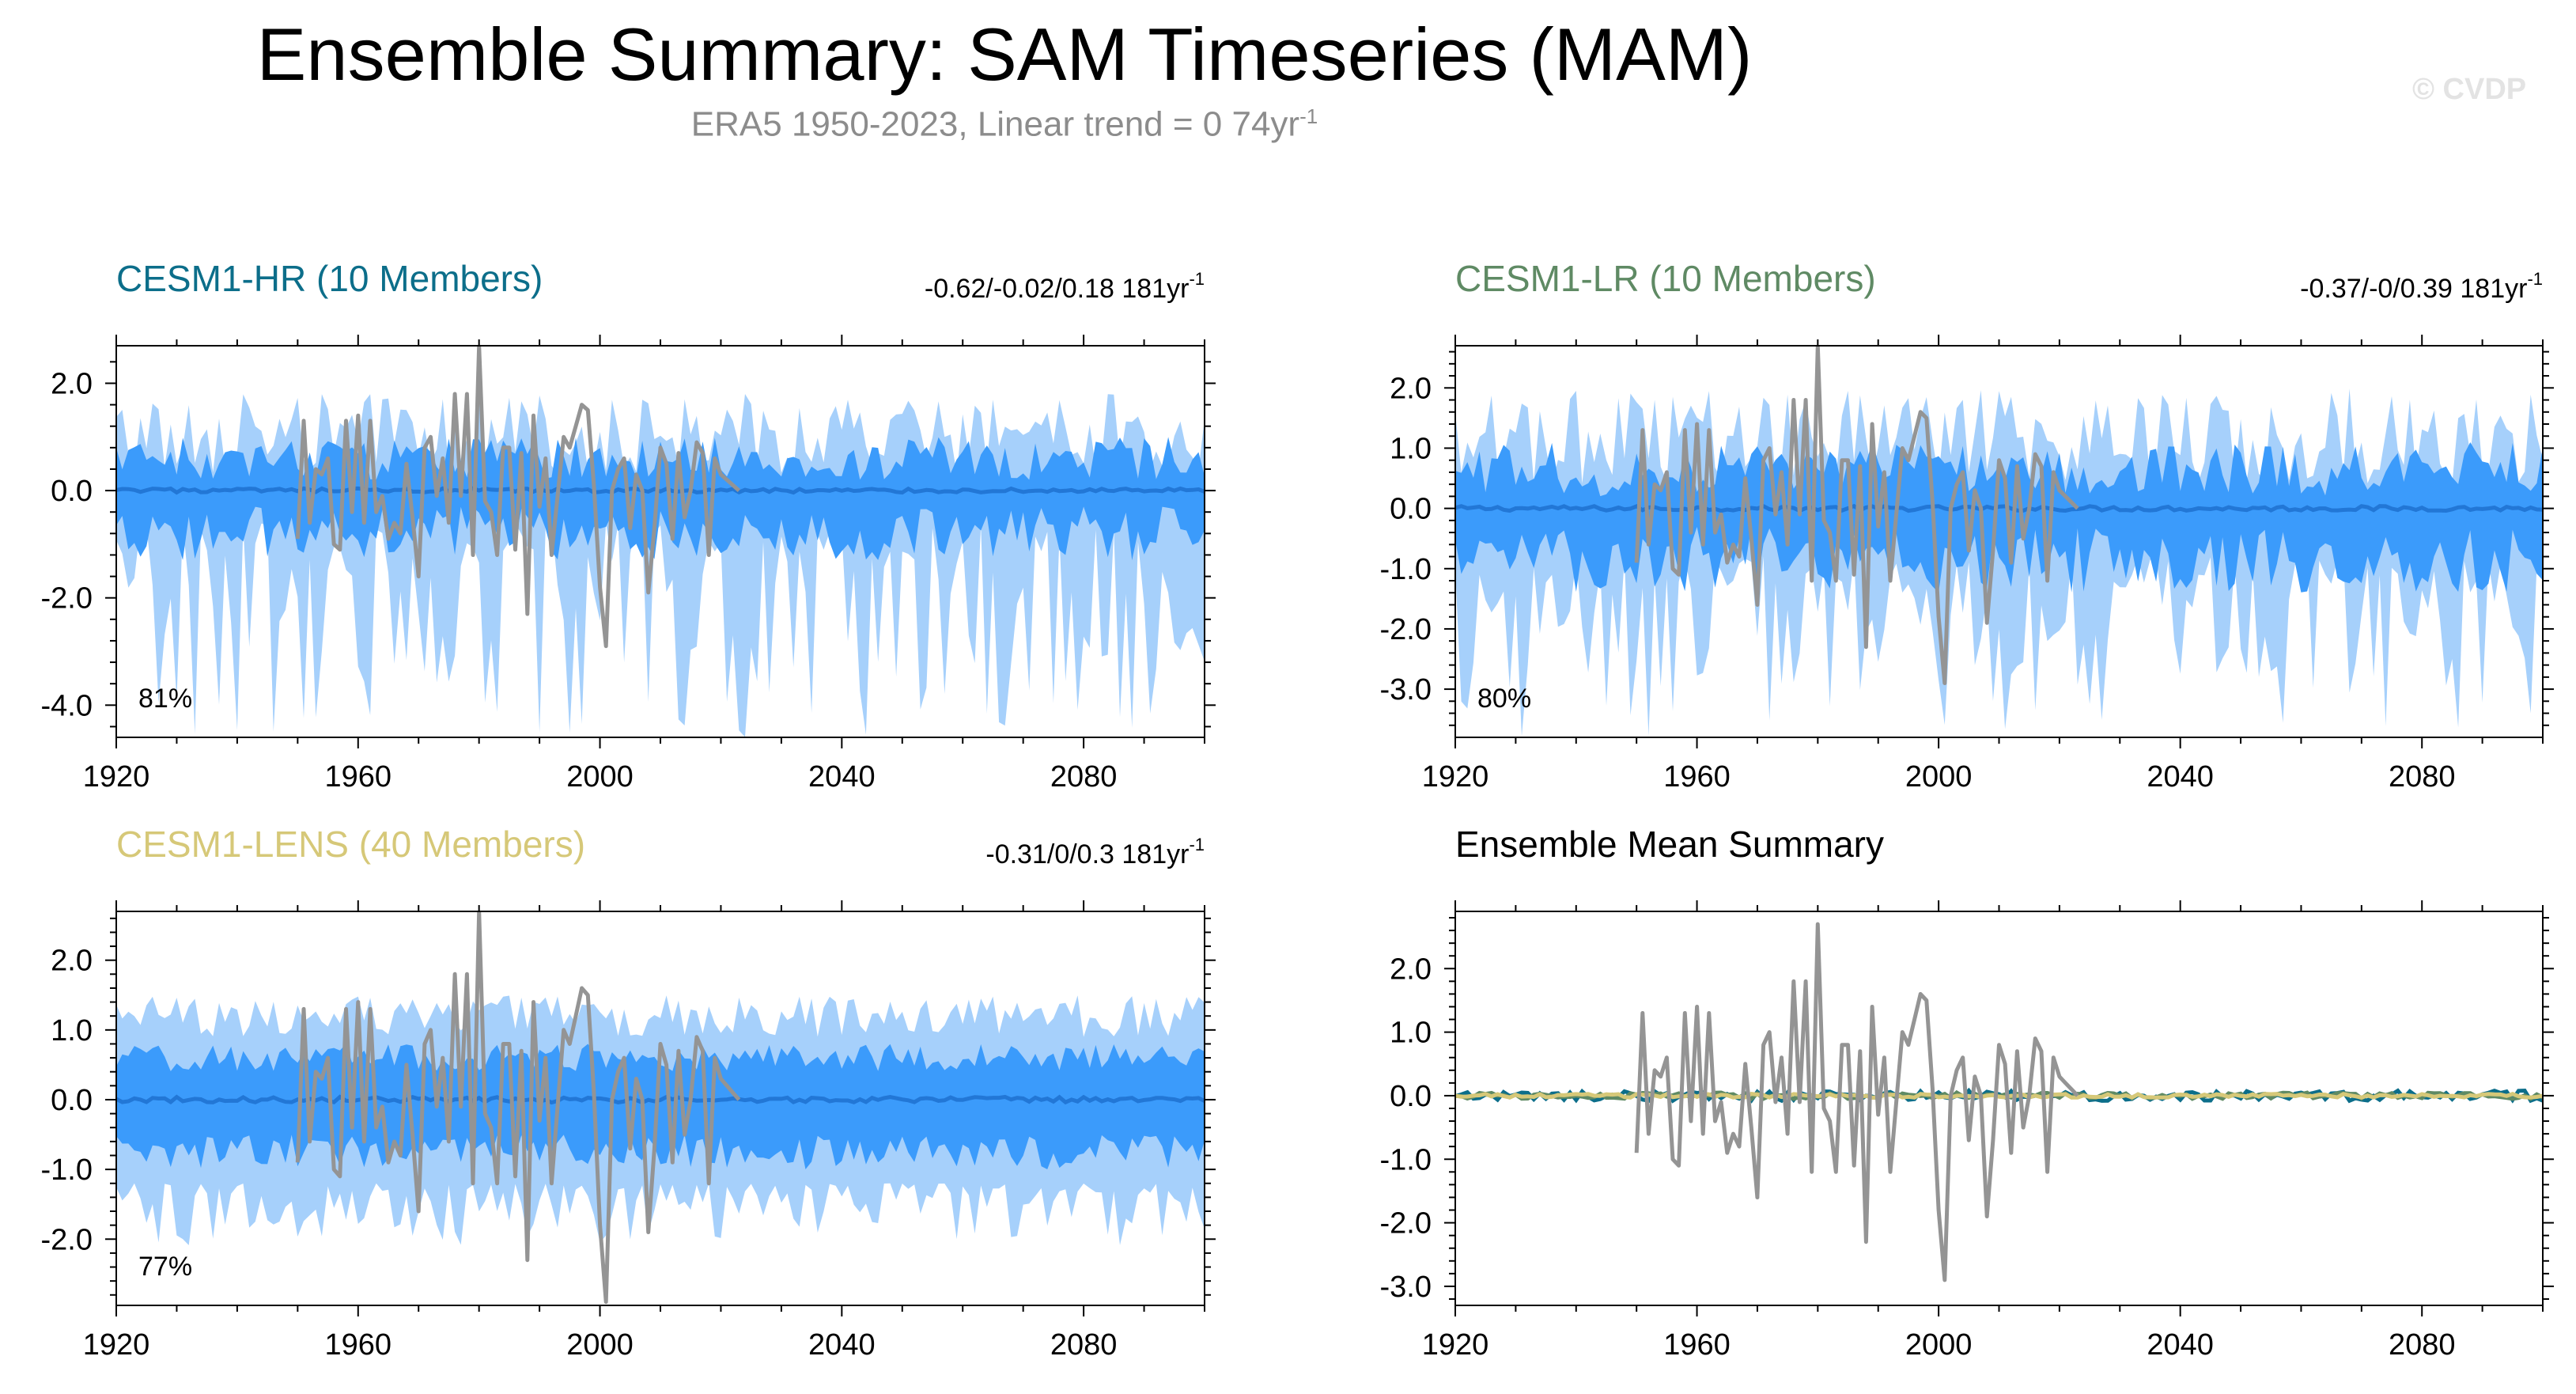 This screenshot has width=2576, height=1394. I want to click on panel-stats: -0.37/-0/0.39 181yr-1, so click(2421, 286).